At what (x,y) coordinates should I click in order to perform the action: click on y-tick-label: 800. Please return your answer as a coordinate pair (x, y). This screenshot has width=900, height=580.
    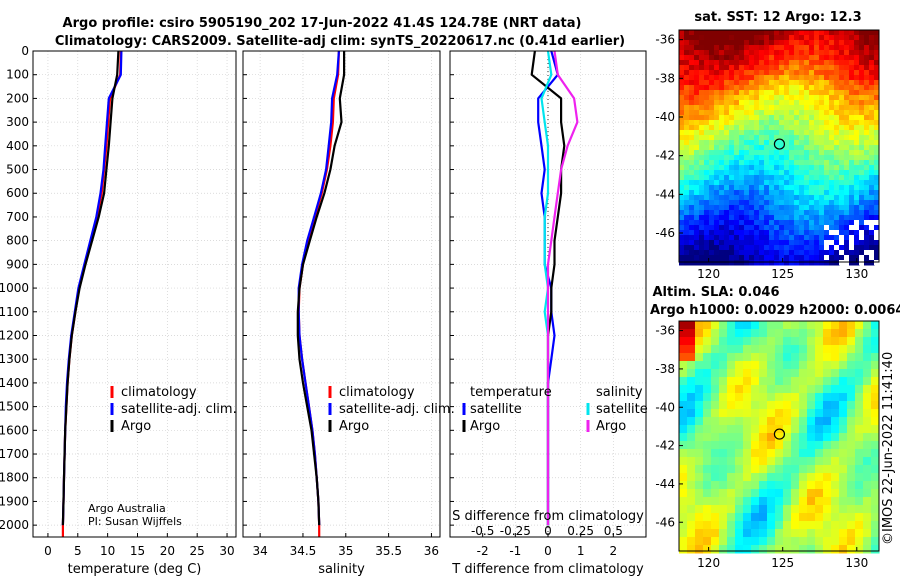
    Looking at the image, I should click on (17, 241).